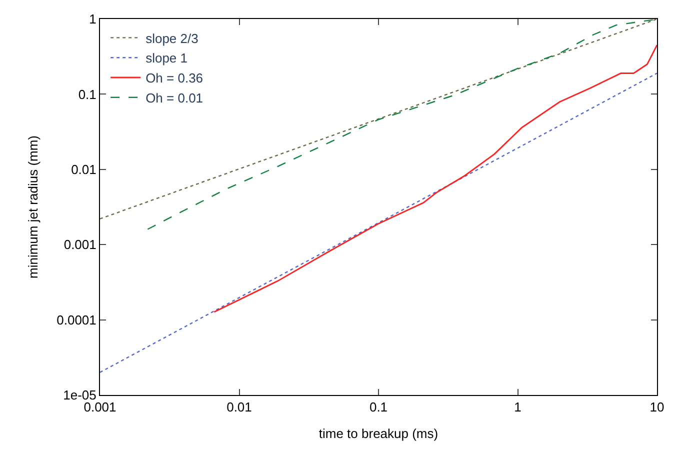  I want to click on legend-label: slope 1, so click(167, 58).